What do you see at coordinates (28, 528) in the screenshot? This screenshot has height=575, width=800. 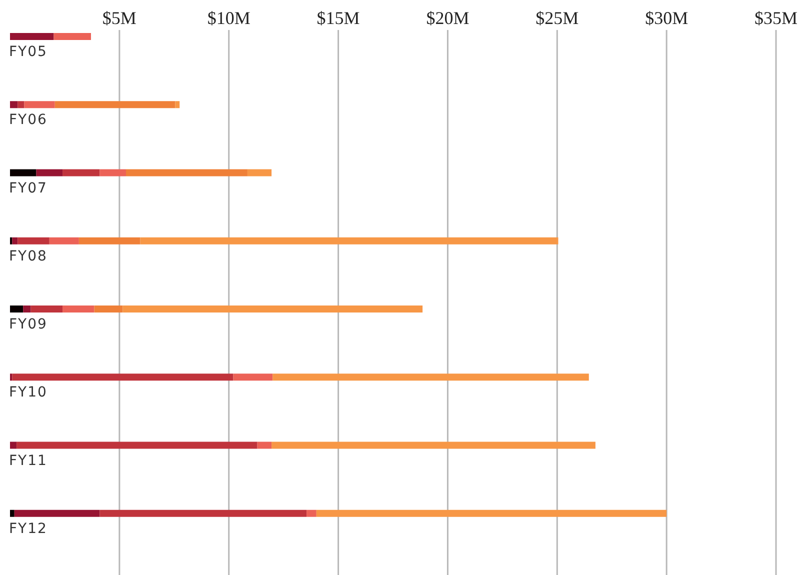 I see `y-tick-label: FY12` at bounding box center [28, 528].